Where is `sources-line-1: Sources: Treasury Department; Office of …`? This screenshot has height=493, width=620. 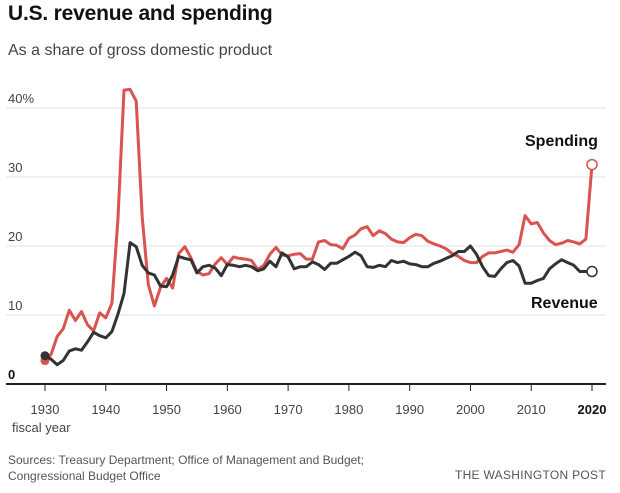
sources-line-1: Sources: Treasury Department; Office of … is located at coordinates (186, 460).